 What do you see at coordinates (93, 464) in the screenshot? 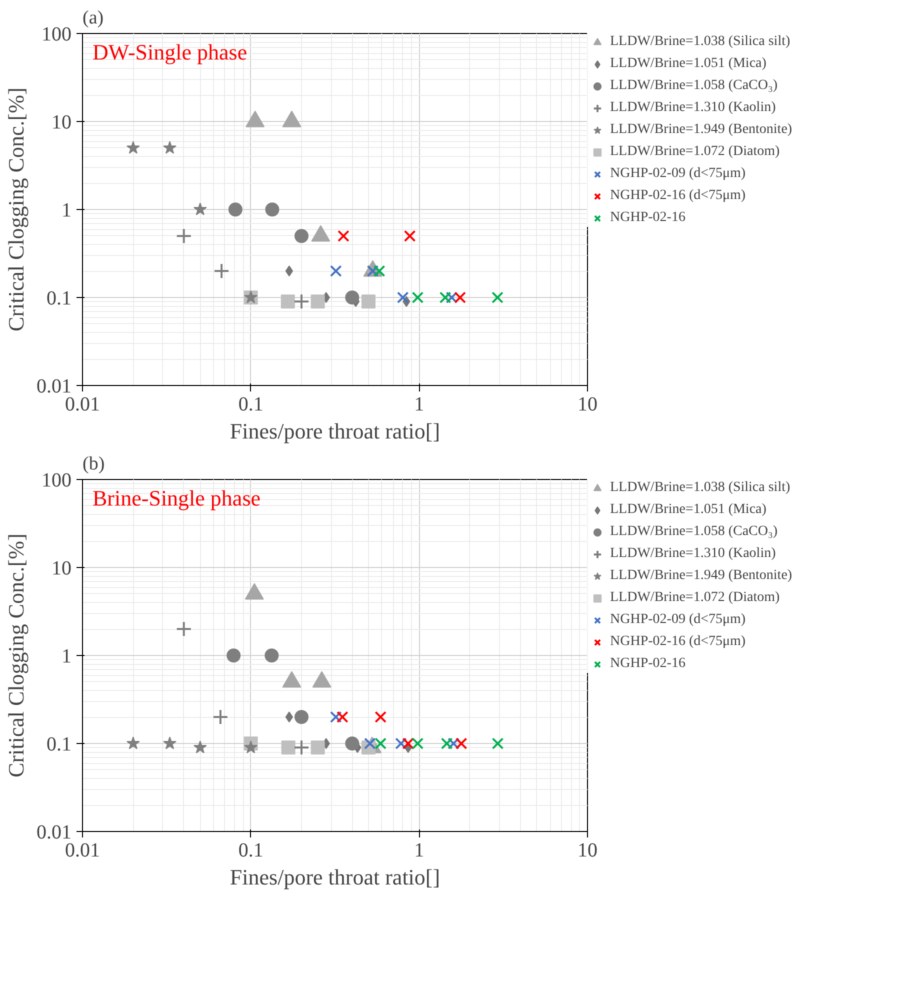
I see `chart-title: (b)` at bounding box center [93, 464].